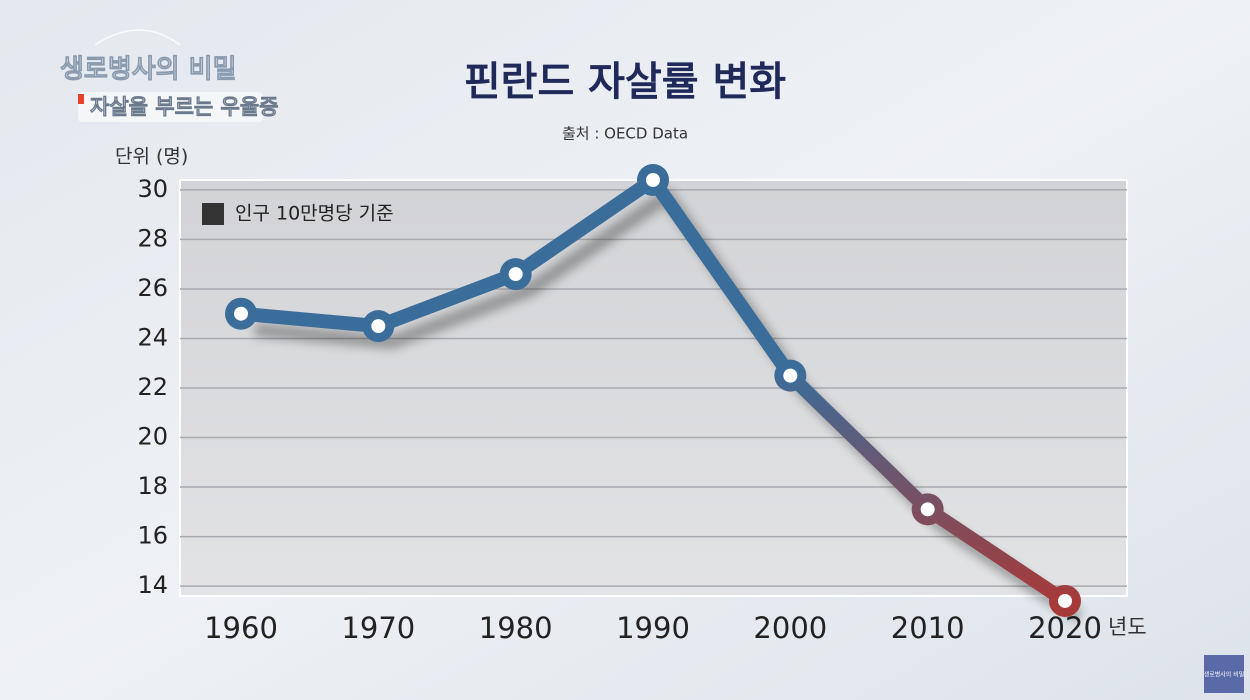 This screenshot has width=1250, height=700. I want to click on legend-swatch, so click(213, 214).